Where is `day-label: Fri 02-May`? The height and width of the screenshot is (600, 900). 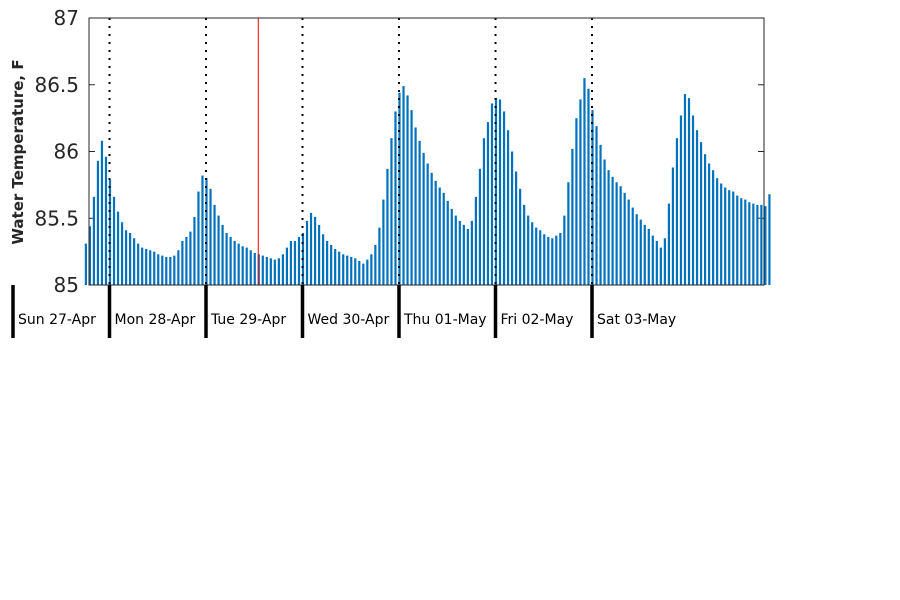 day-label: Fri 02-May is located at coordinates (537, 320).